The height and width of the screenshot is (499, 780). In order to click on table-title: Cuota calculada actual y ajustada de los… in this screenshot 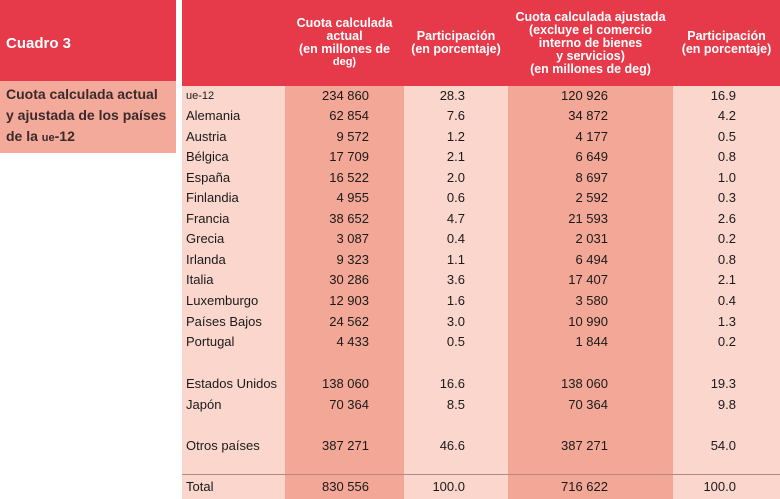, I will do `click(88, 117)`.